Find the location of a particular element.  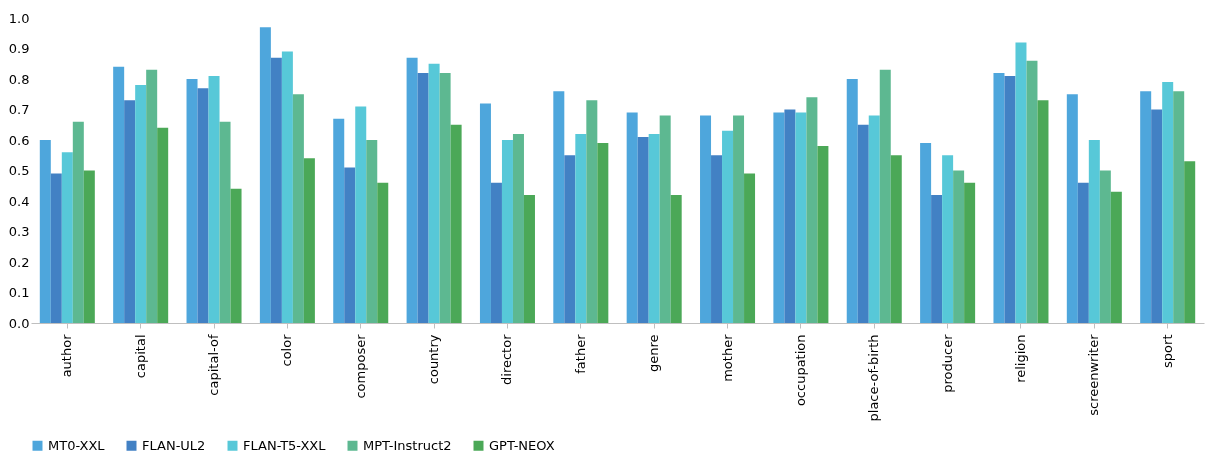

x-tick-label: place-of-birth is located at coordinates (874, 378).